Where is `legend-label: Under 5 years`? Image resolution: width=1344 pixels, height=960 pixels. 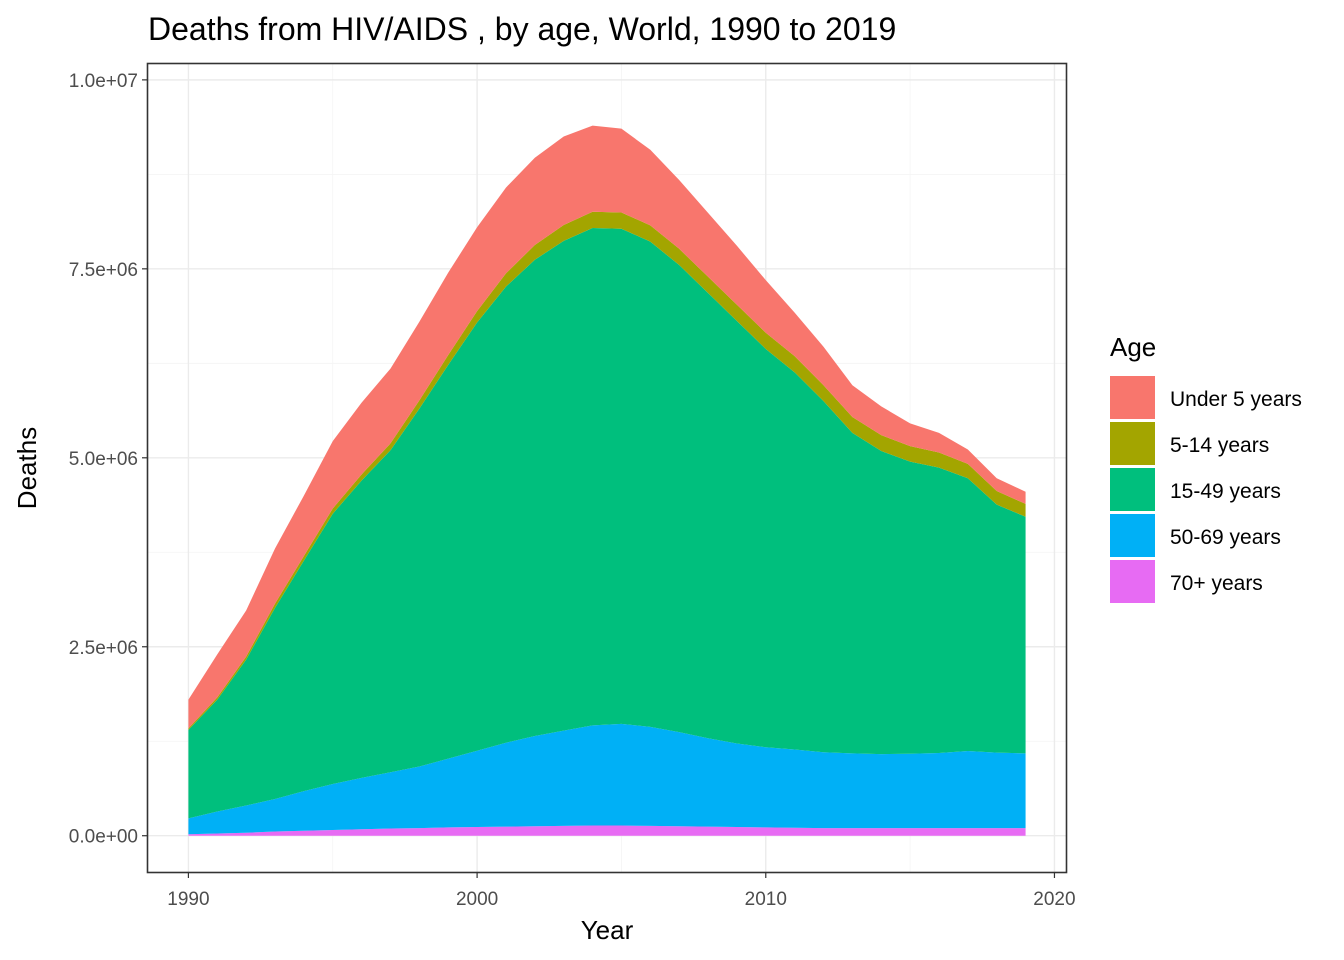 legend-label: Under 5 years is located at coordinates (1236, 399).